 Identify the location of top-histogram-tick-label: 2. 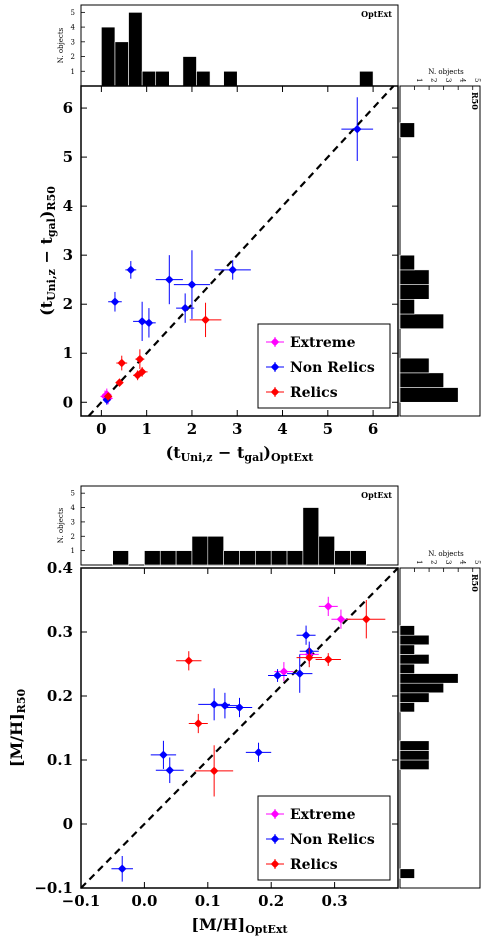
(73, 57).